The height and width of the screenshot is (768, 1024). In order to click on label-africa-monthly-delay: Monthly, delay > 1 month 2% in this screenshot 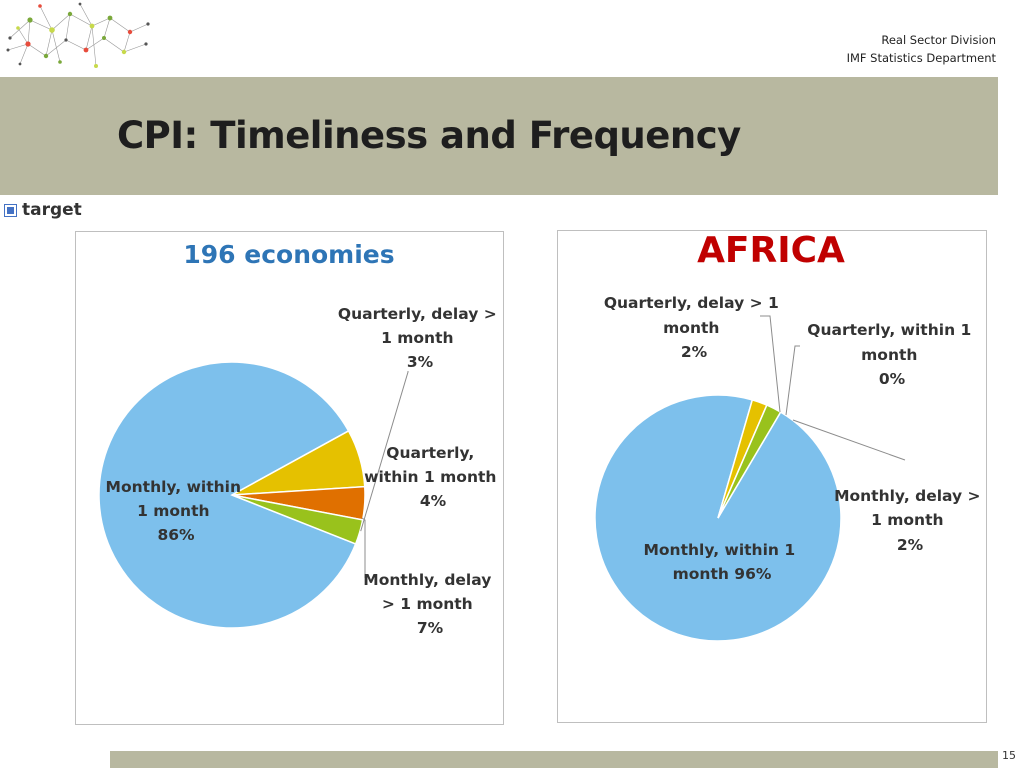, I will do `click(910, 520)`.